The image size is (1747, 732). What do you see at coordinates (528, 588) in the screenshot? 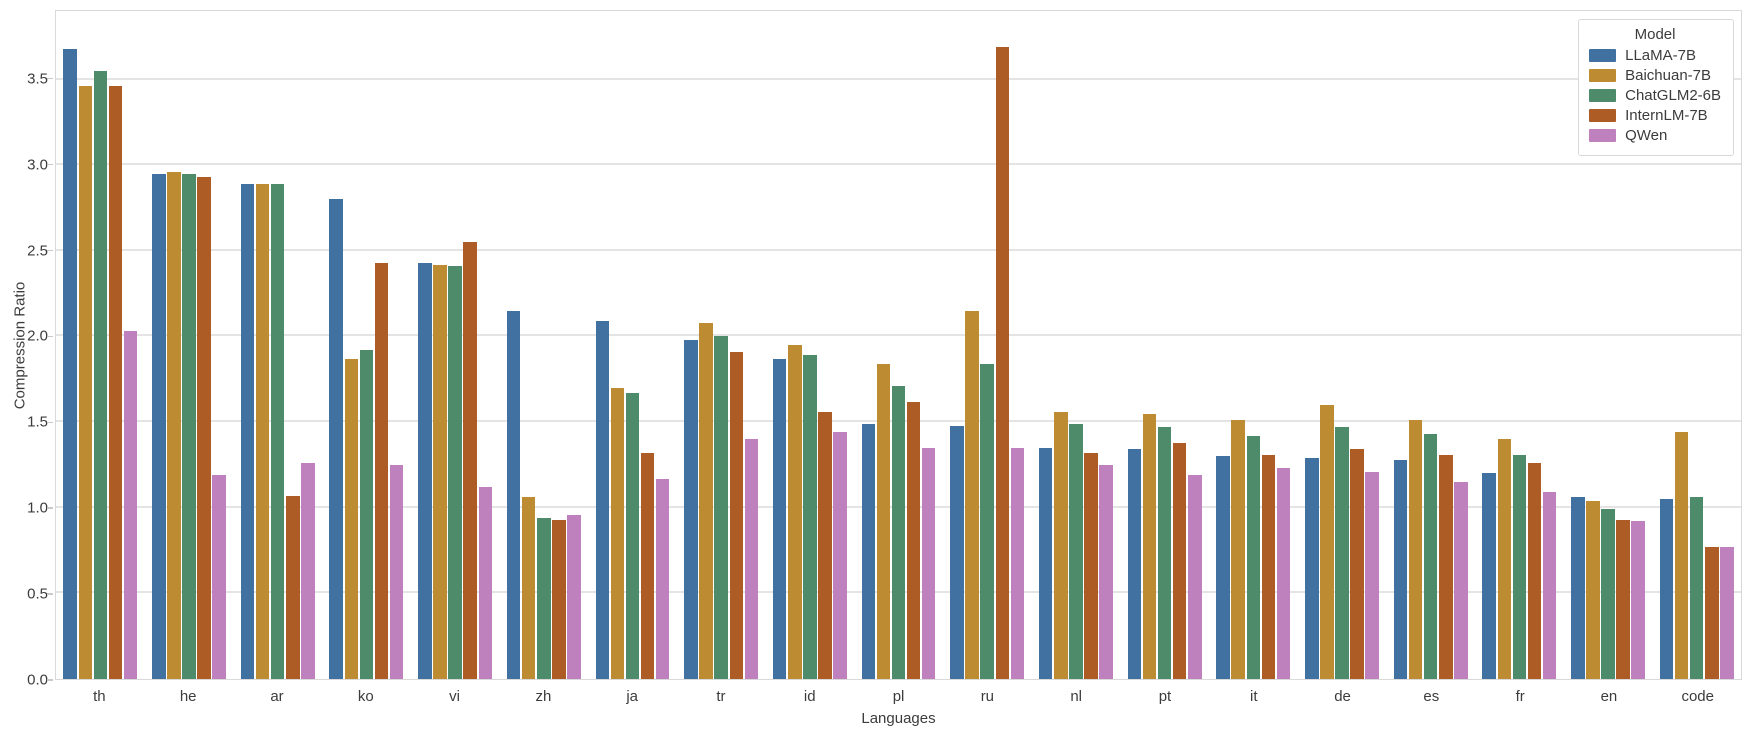
I see `bar-zh-Baichuan-7B` at bounding box center [528, 588].